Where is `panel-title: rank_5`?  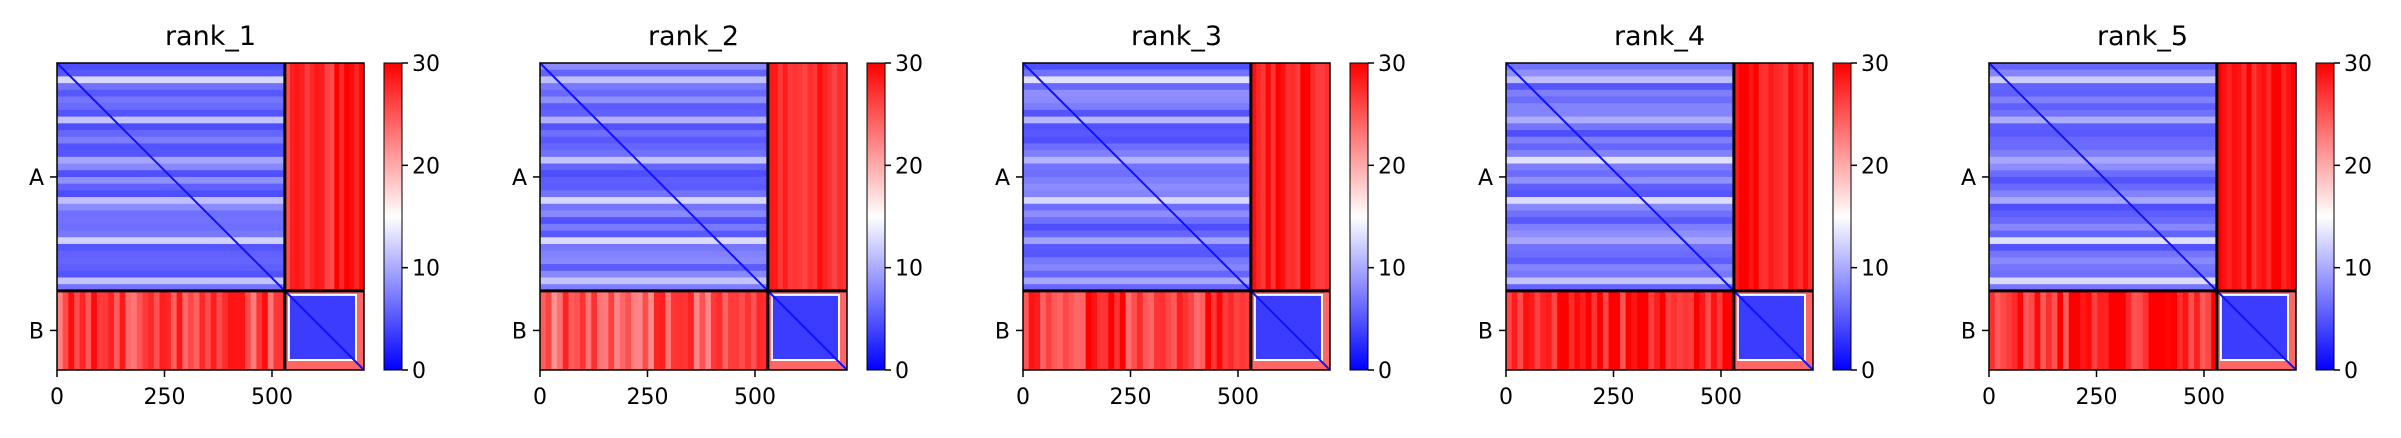 panel-title: rank_5 is located at coordinates (2142, 36).